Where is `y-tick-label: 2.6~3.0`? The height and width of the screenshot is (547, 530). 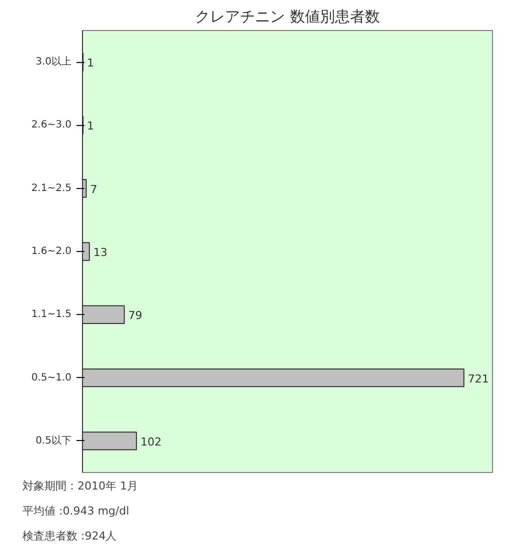
y-tick-label: 2.6~3.0 is located at coordinates (51, 125).